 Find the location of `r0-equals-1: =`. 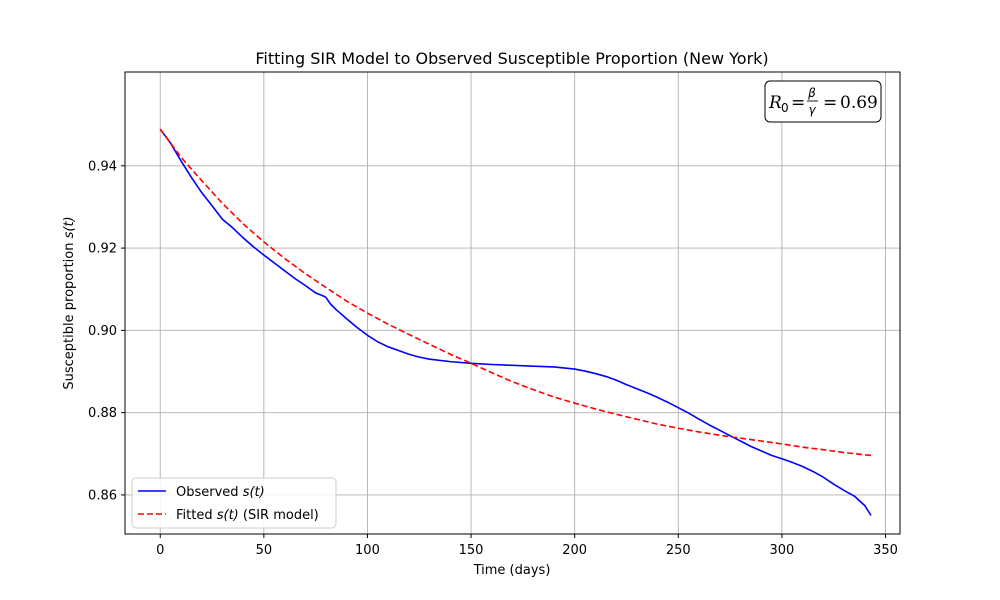

r0-equals-1: = is located at coordinates (798, 103).